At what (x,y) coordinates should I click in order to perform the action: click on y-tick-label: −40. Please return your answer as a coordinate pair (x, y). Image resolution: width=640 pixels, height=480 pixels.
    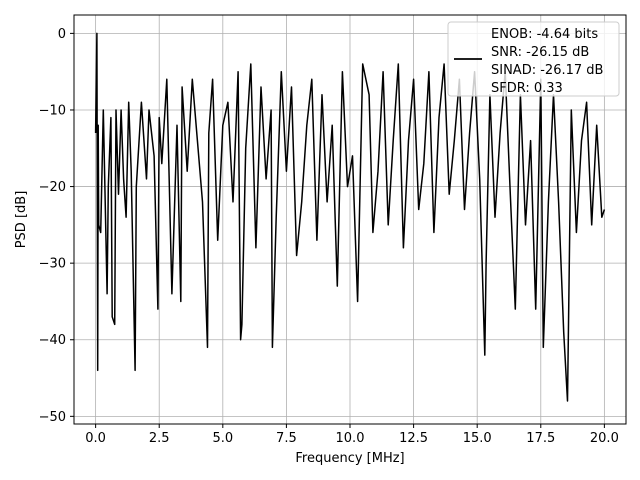
    Looking at the image, I should click on (52, 340).